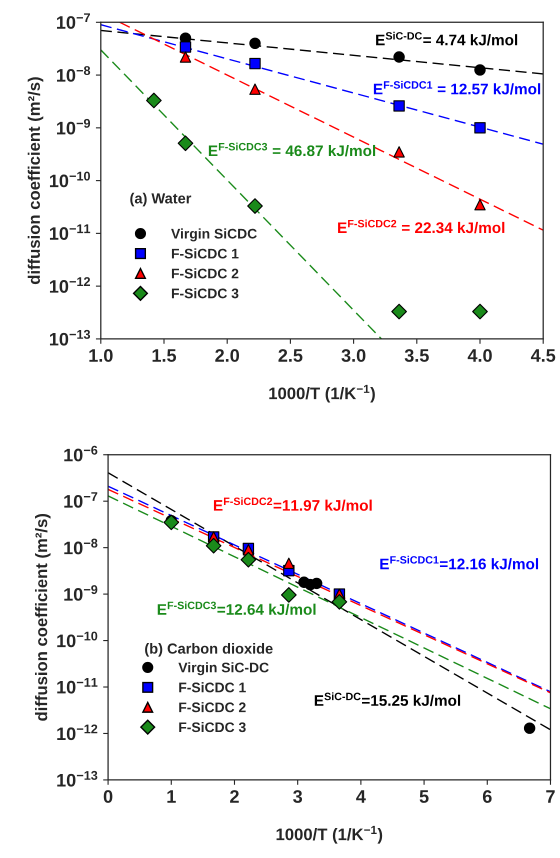 The height and width of the screenshot is (858, 560). I want to click on x-tick-label: 2.0, so click(227, 355).